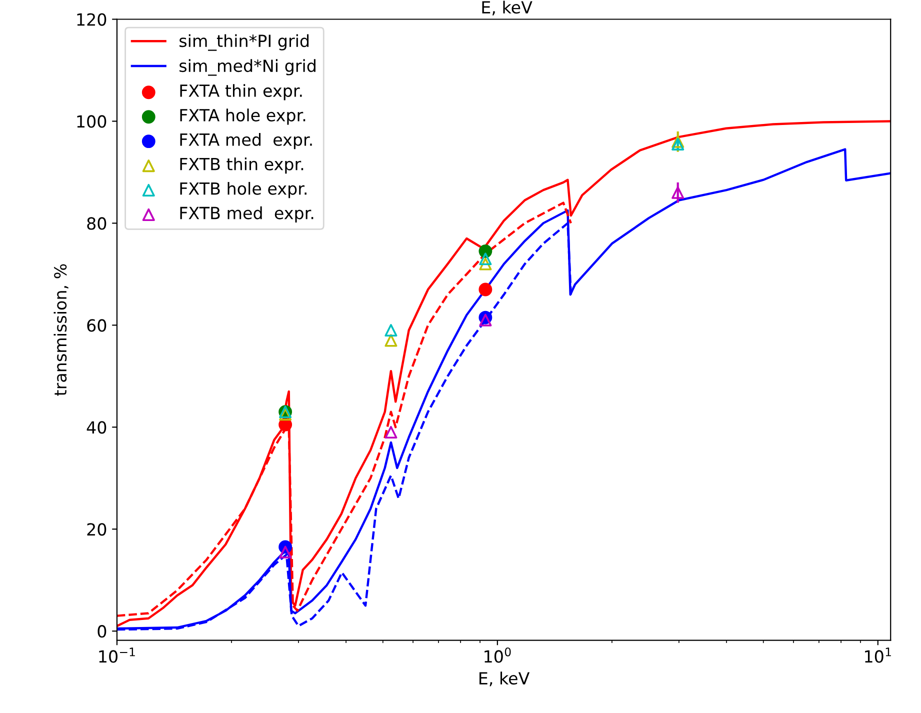 The image size is (921, 713). I want to click on y-tick-label: 120, so click(91, 19).